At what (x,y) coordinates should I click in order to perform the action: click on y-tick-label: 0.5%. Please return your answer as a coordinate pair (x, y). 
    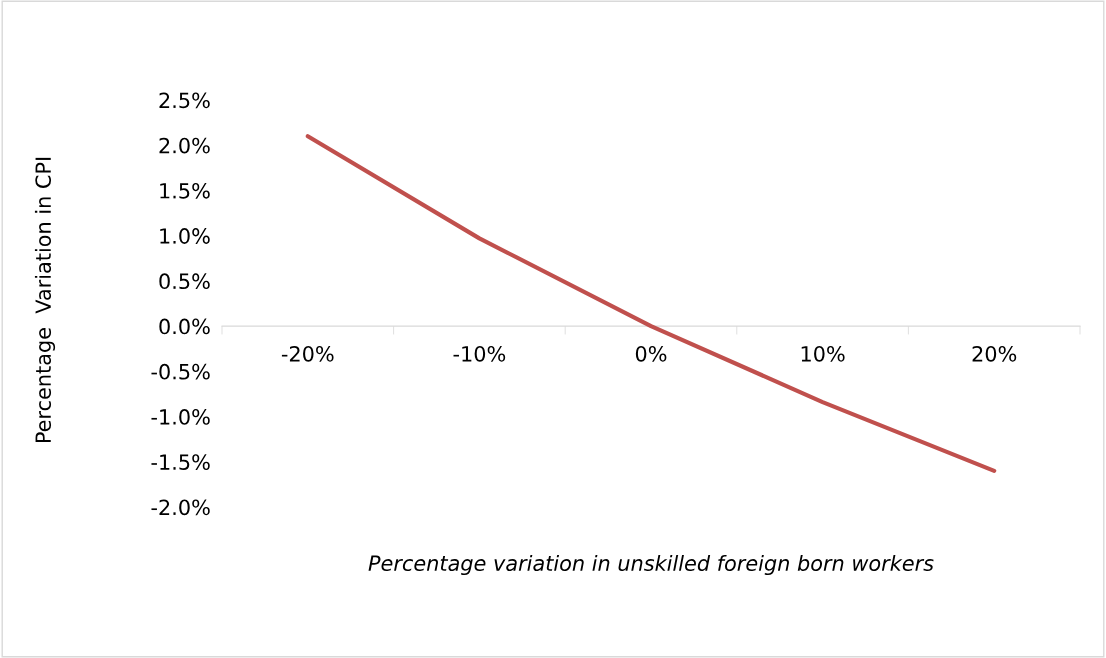
    Looking at the image, I should click on (184, 281).